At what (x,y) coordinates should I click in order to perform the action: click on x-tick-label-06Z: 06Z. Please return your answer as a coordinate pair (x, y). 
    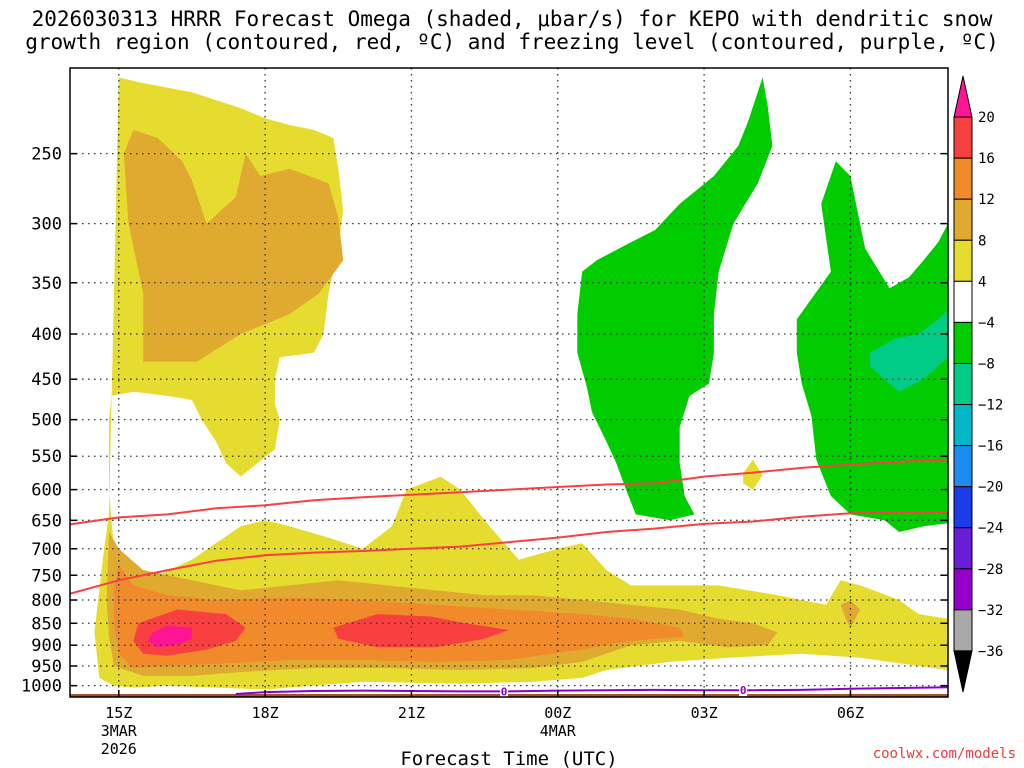
    Looking at the image, I should click on (850, 713).